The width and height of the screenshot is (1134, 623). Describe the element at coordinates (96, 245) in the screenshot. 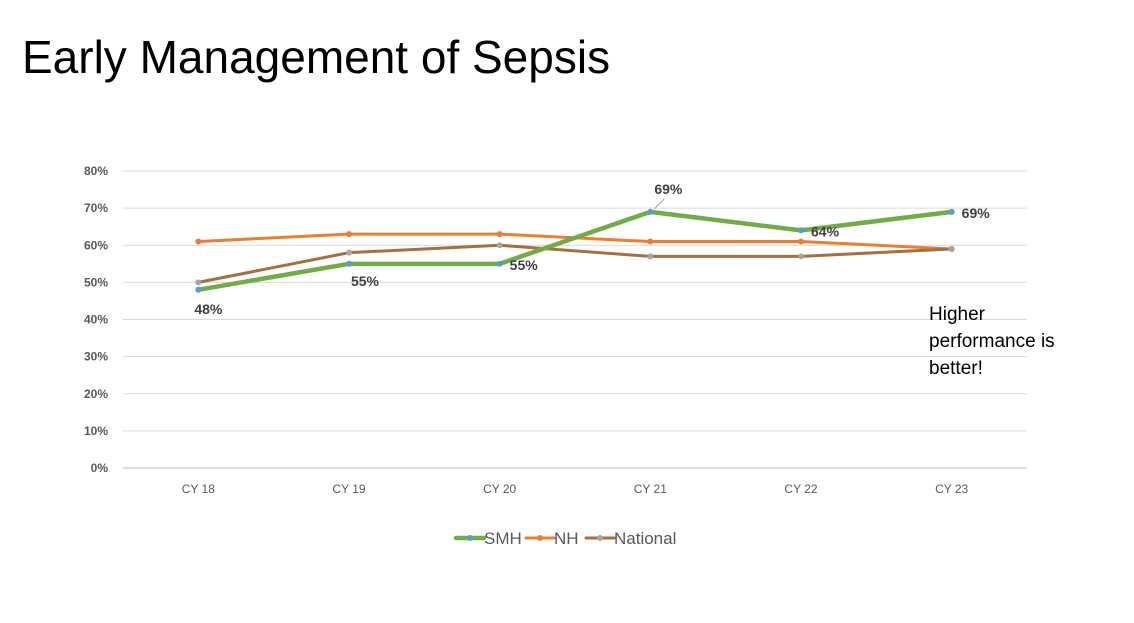

I see `y-tick-label: 60%` at that location.